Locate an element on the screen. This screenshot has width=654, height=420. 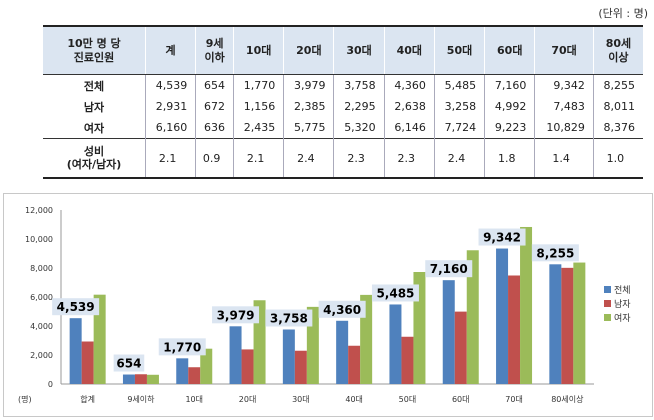
table-corner-header: 10만 명 당 진료인원 is located at coordinates (94, 50).